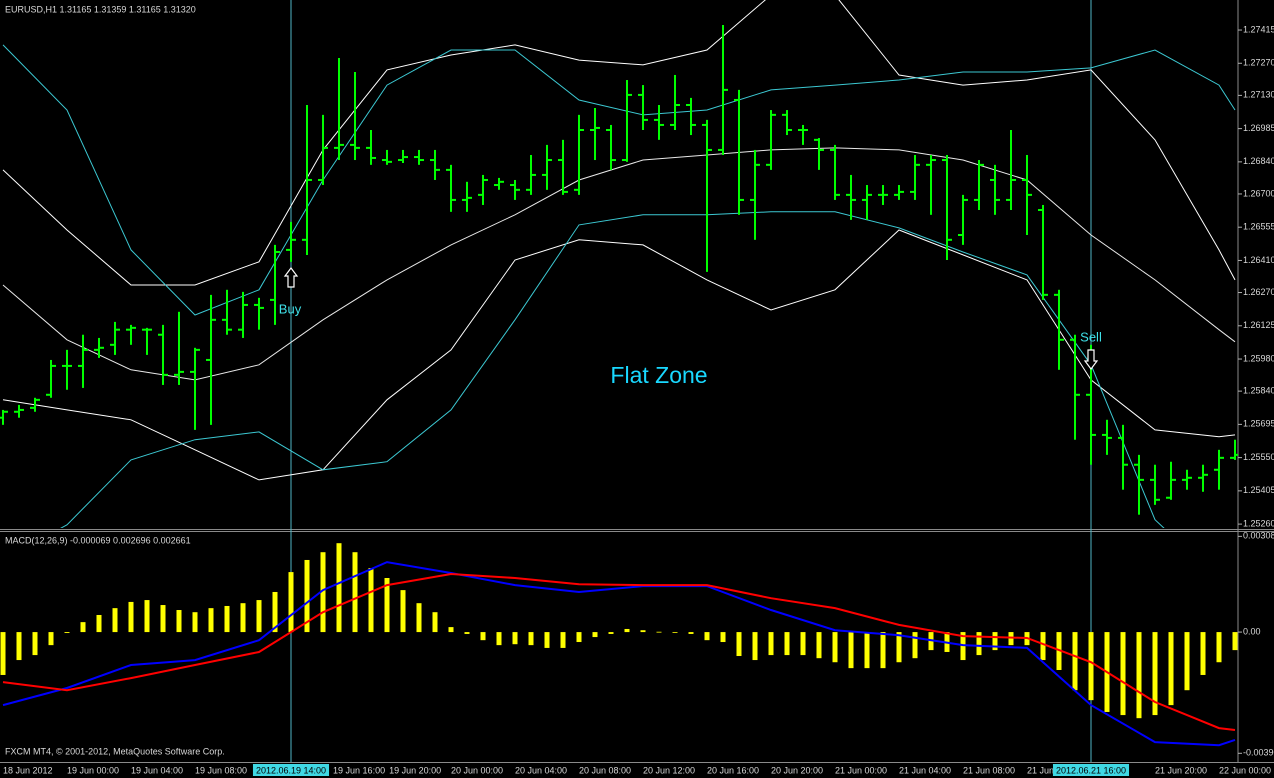 This screenshot has height=778, width=1274. What do you see at coordinates (861, 770) in the screenshot?
I see `x-tick-label: 21 Jun 00:00` at bounding box center [861, 770].